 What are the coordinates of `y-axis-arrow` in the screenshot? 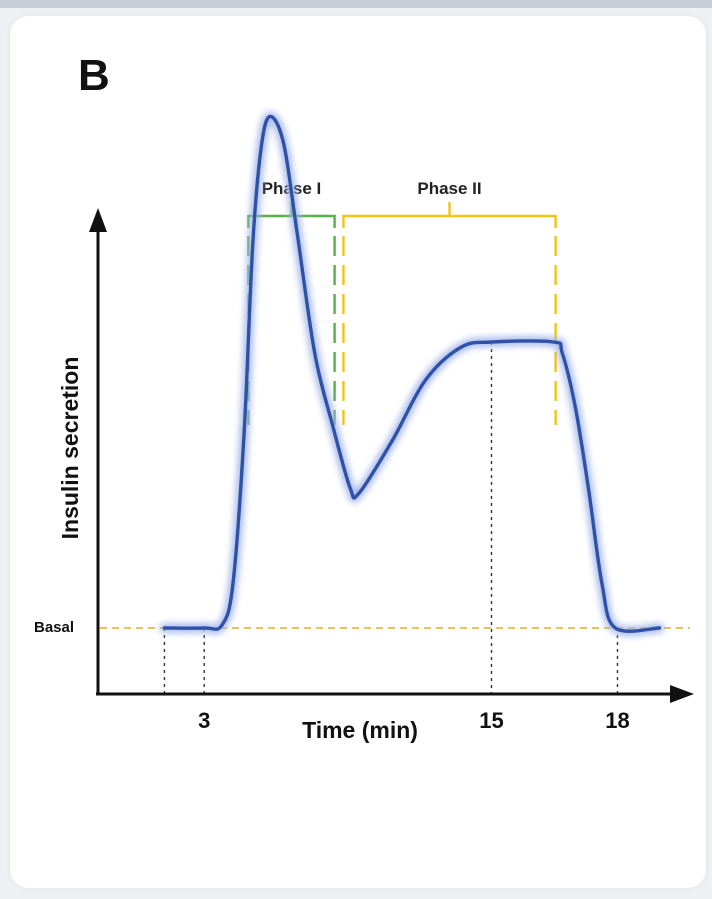 It's located at (98, 220).